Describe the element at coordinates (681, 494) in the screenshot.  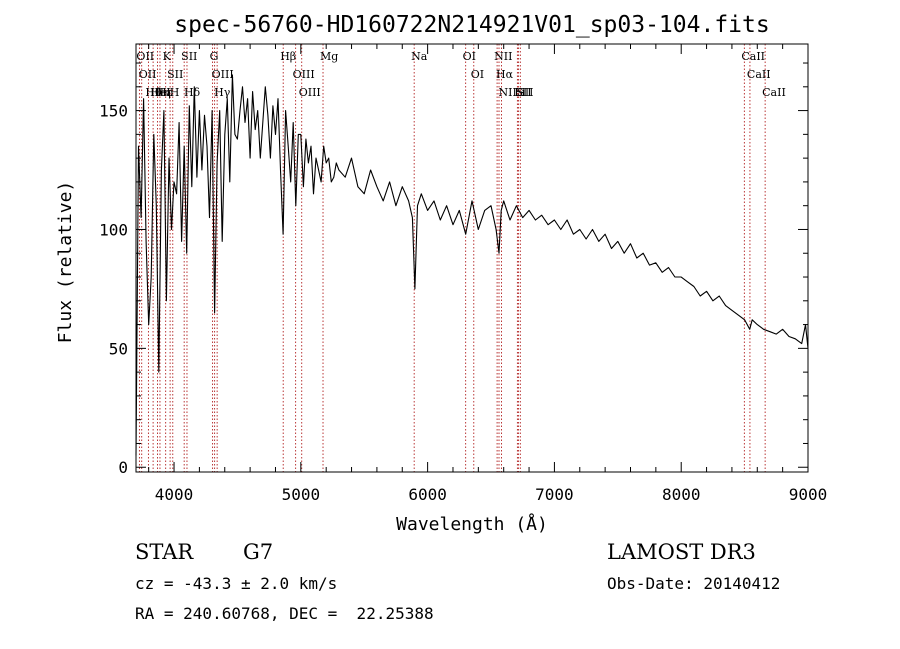
I see `x-tick-label: 8000` at that location.